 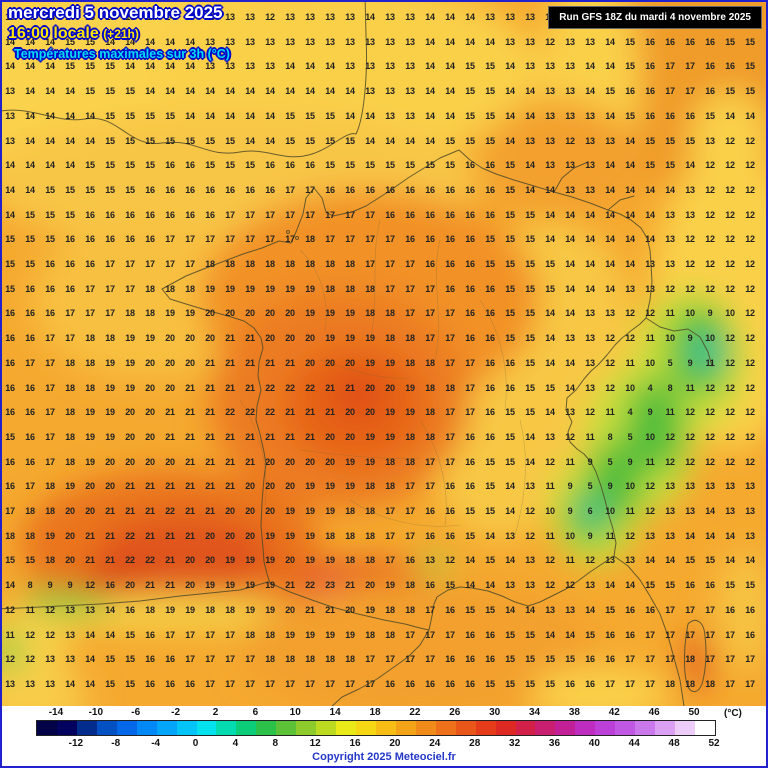 What do you see at coordinates (650, 486) in the screenshot?
I see `temp-value: 12` at bounding box center [650, 486].